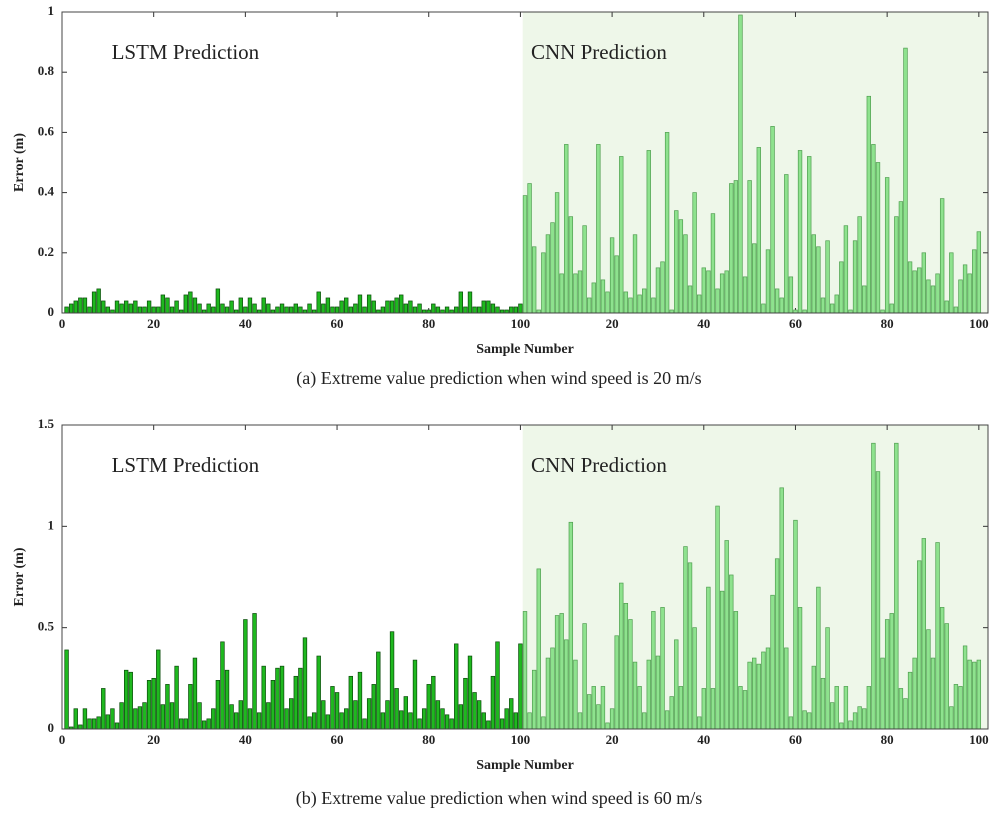  I want to click on x-axis-label: Sample Number, so click(525, 765).